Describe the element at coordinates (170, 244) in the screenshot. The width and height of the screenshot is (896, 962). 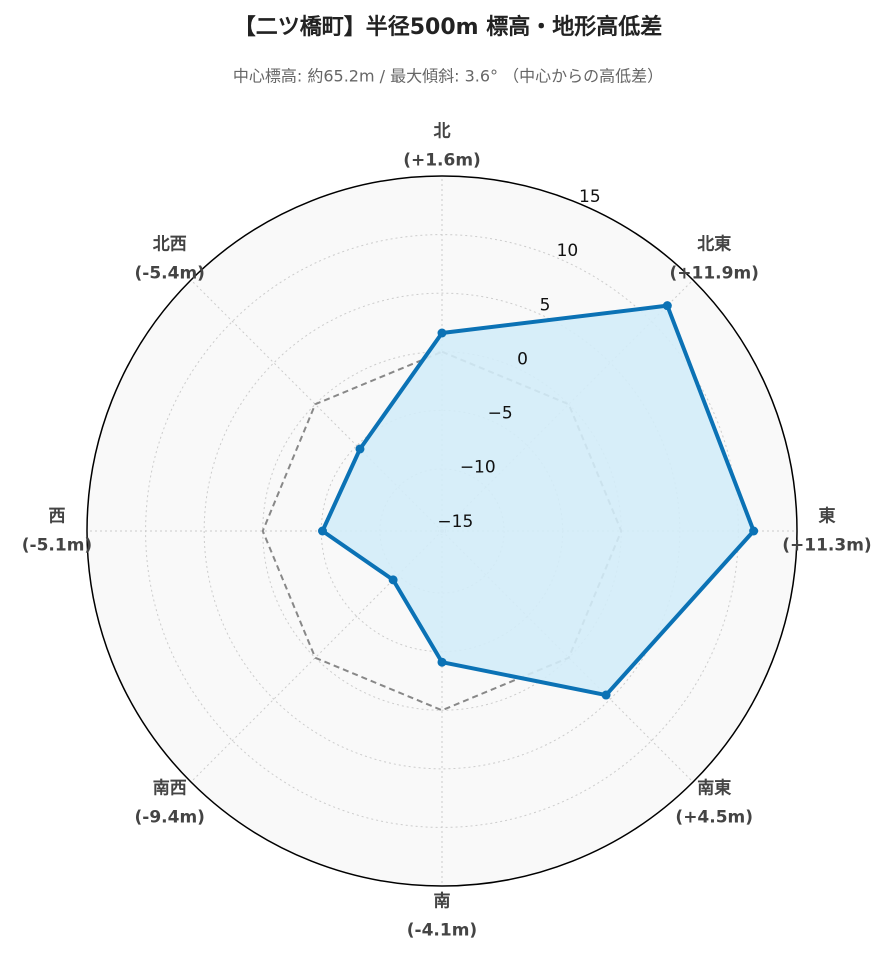
I see `category-label: 北西` at that location.